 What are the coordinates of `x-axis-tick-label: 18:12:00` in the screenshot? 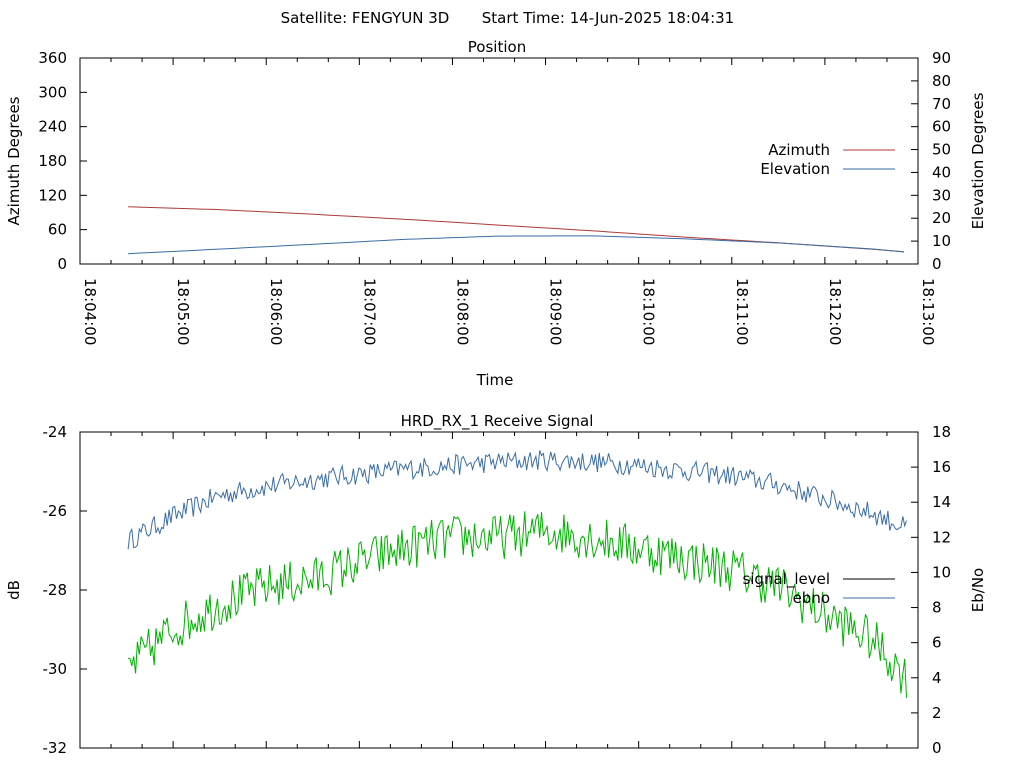 It's located at (835, 311).